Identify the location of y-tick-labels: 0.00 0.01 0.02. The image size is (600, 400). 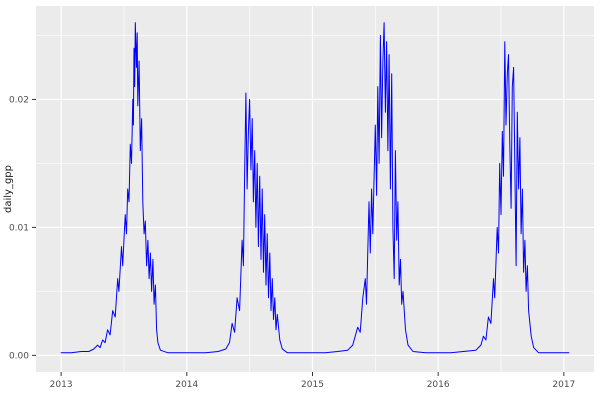
(19, 228).